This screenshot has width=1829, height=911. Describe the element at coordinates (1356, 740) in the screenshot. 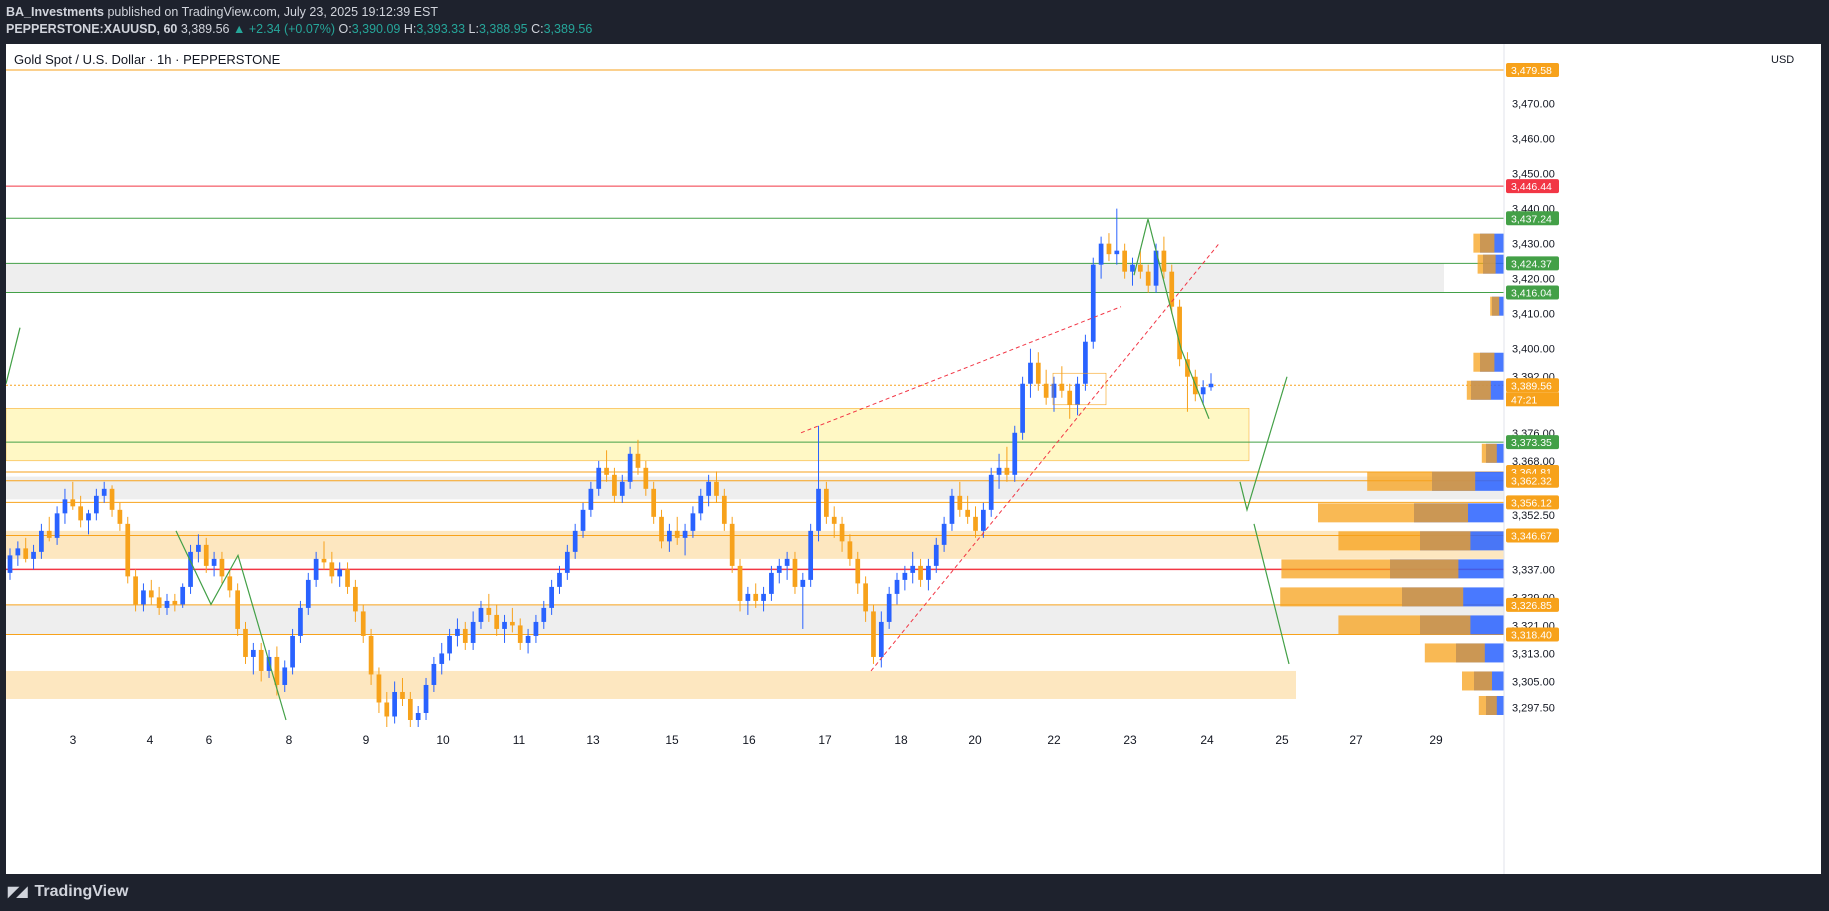

I see `x-tick-label: 27` at that location.